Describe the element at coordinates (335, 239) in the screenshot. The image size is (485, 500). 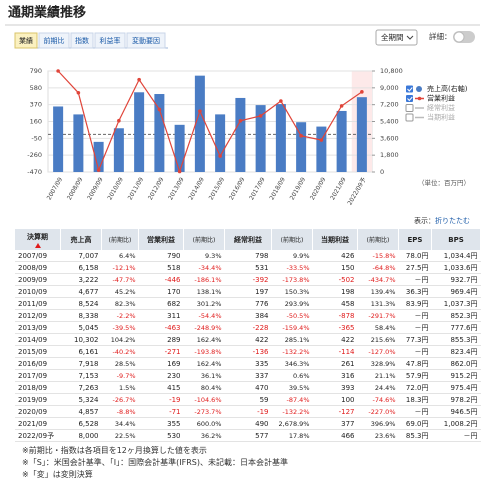
I see `column-header: 当期利益` at that location.